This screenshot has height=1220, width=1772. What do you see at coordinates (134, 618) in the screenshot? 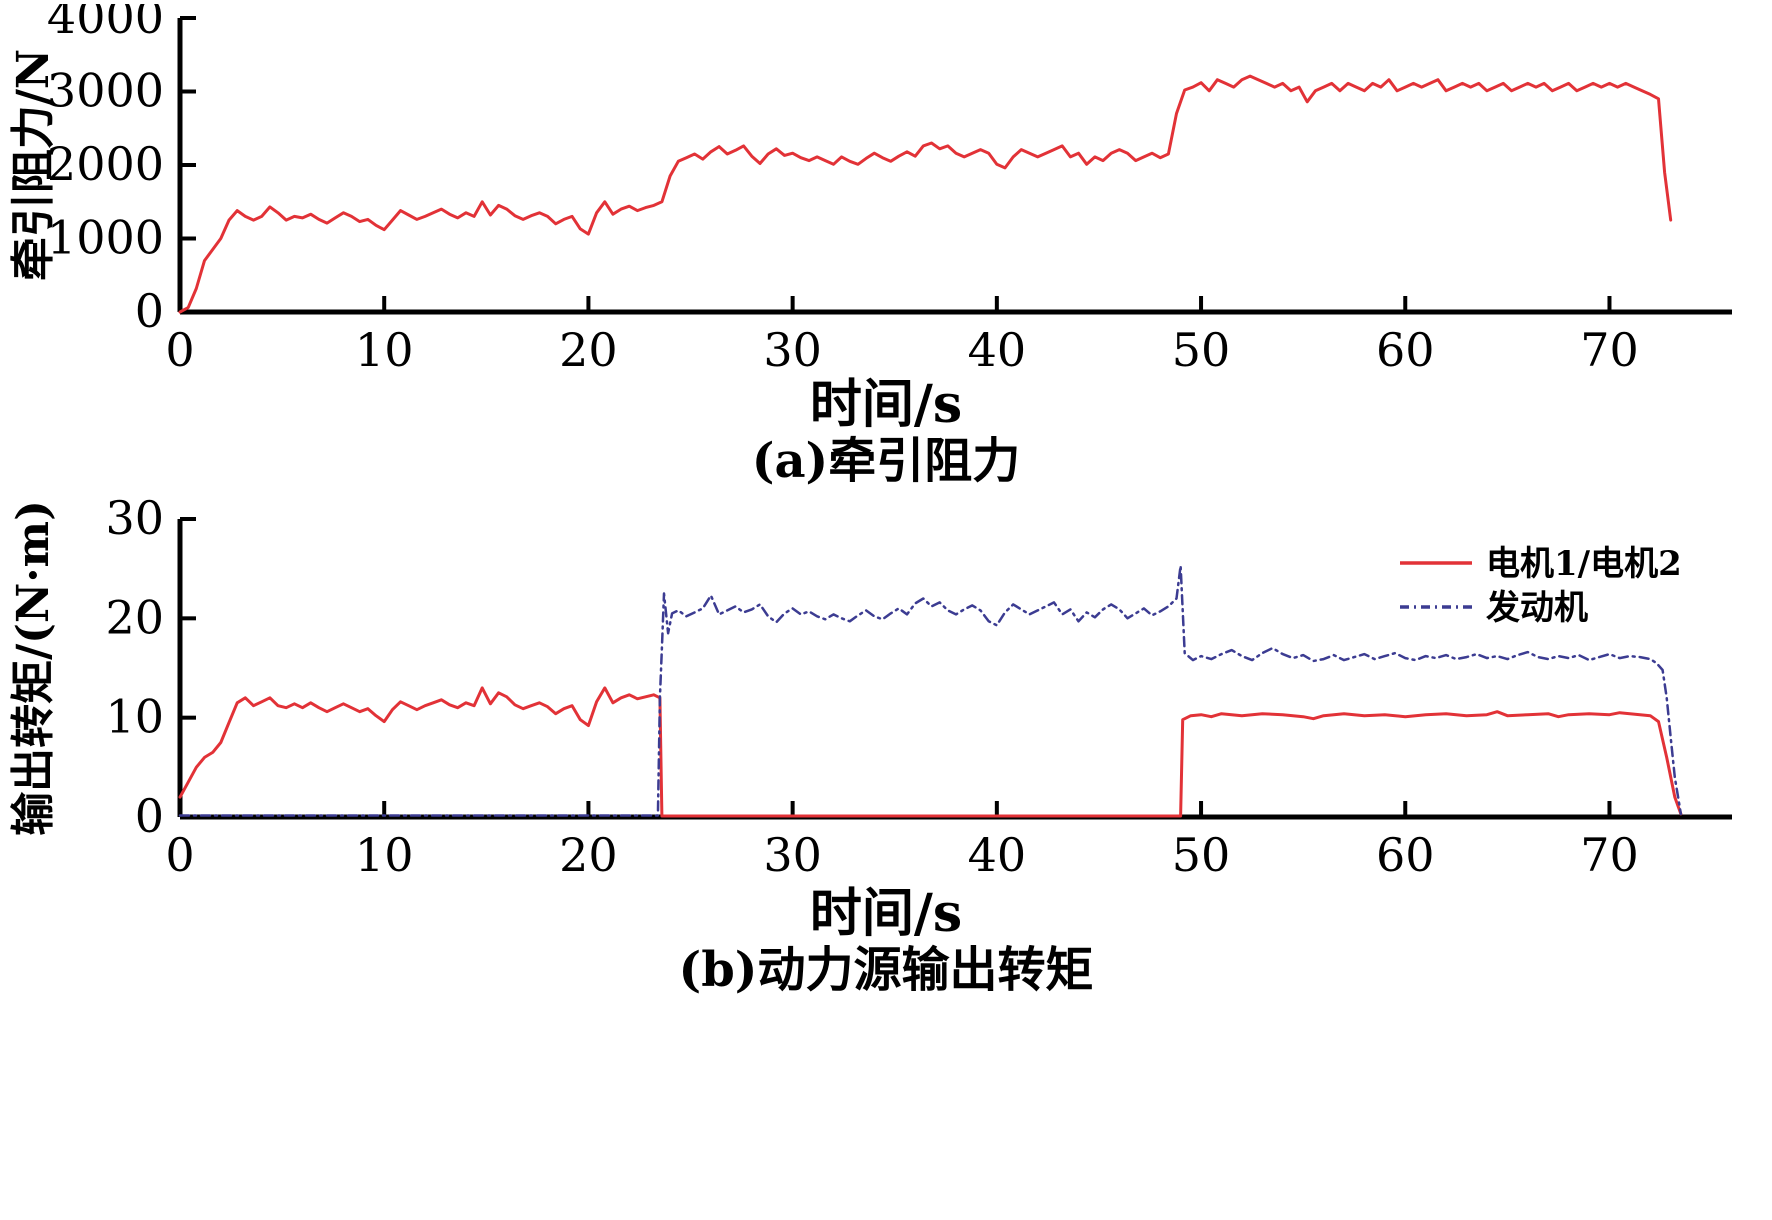
I see `y-tick-label: 20` at bounding box center [134, 618].